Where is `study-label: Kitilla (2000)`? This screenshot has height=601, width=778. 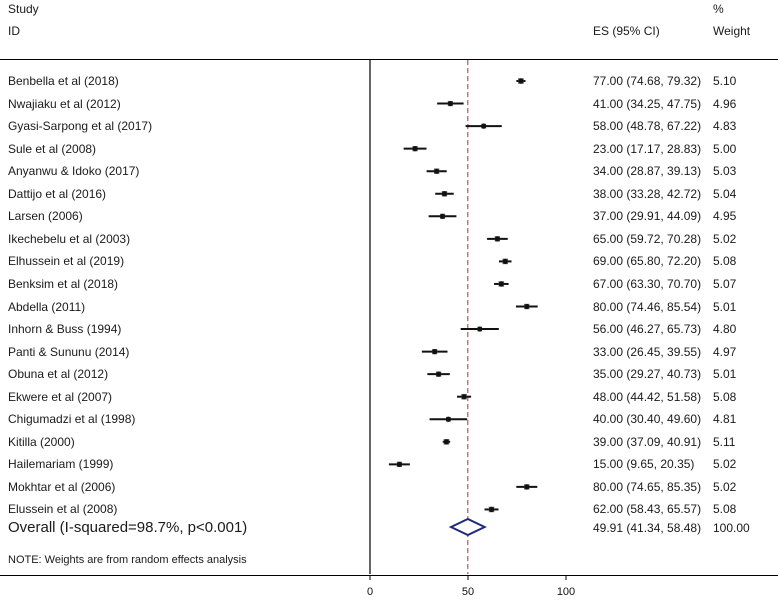
study-label: Kitilla (2000) is located at coordinates (41, 441).